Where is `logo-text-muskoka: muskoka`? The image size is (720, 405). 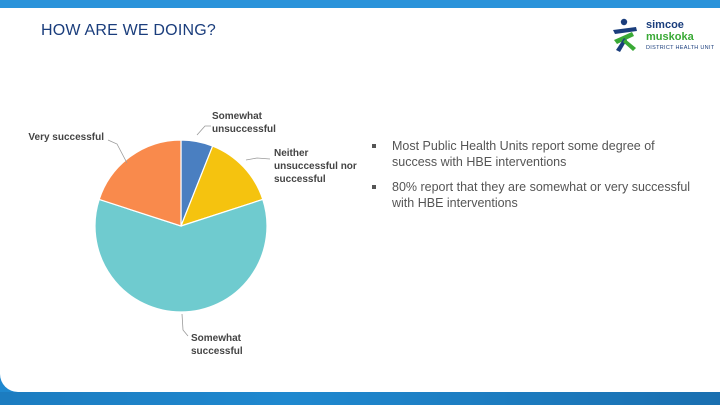 logo-text-muskoka: muskoka is located at coordinates (670, 37).